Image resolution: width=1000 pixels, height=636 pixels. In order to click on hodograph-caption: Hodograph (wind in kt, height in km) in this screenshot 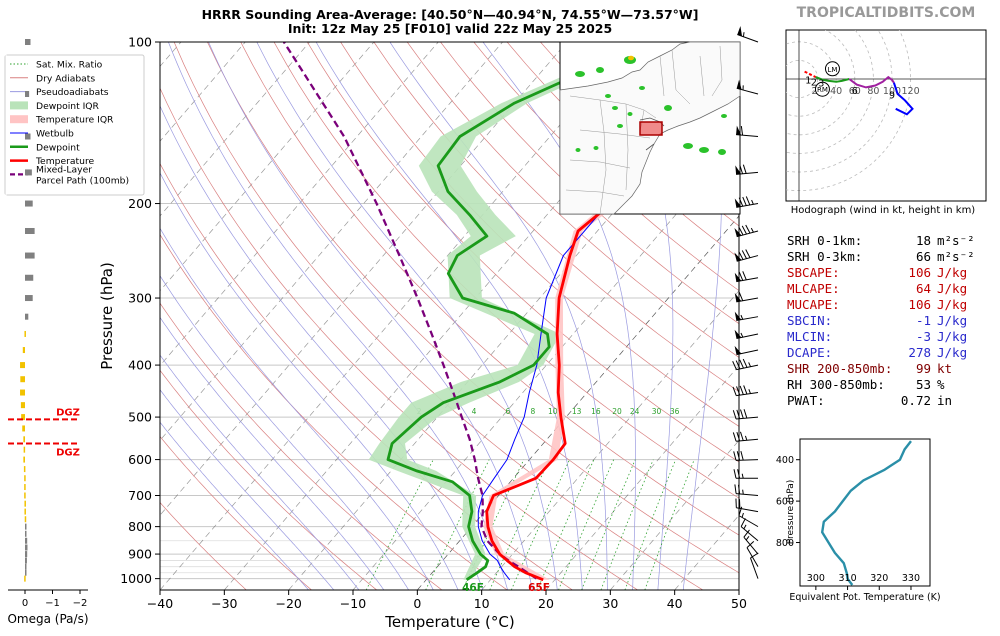, I will do `click(883, 210)`.